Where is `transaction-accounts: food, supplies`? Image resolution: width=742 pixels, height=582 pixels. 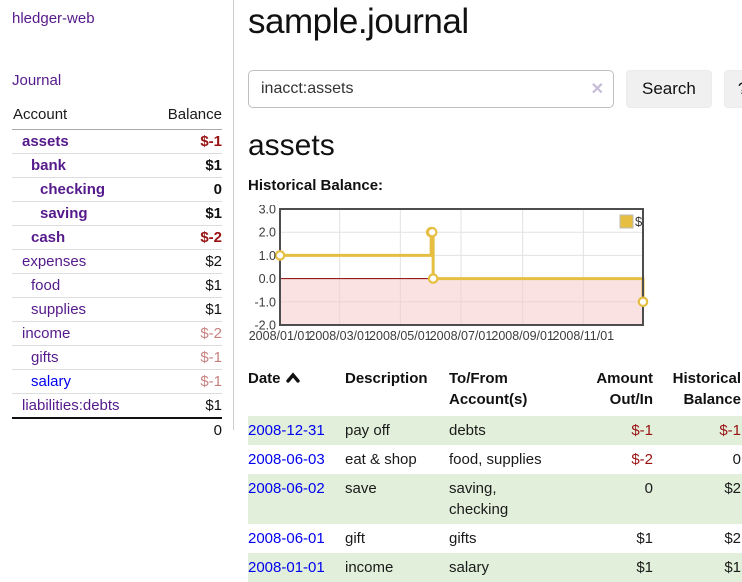 transaction-accounts: food, supplies is located at coordinates (495, 459).